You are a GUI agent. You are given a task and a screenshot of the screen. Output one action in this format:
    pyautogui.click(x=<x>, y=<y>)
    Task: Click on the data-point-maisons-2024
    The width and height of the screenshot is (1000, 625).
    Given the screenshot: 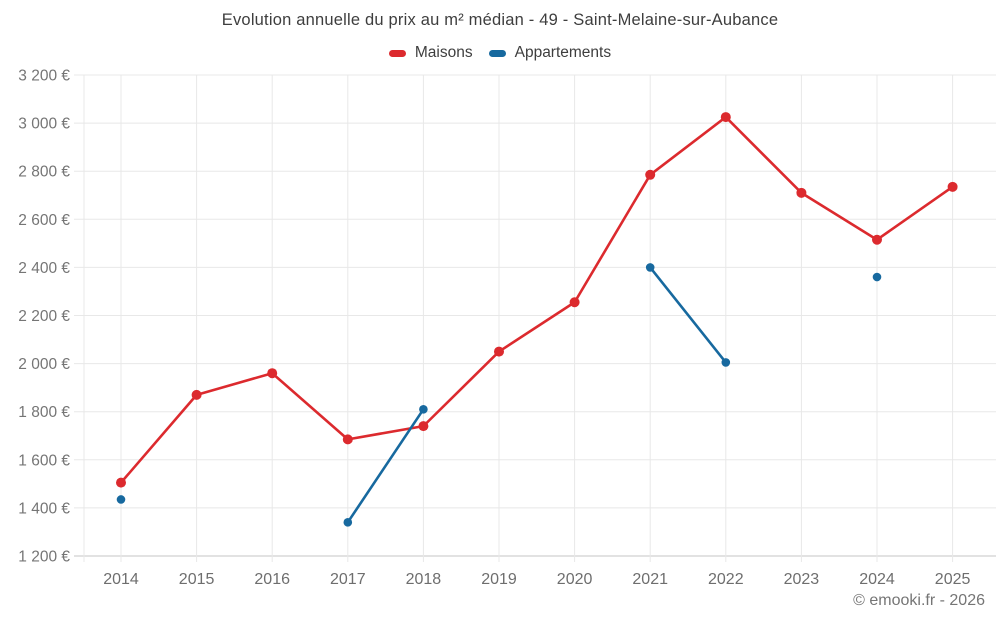 What is the action you would take?
    pyautogui.click(x=877, y=239)
    